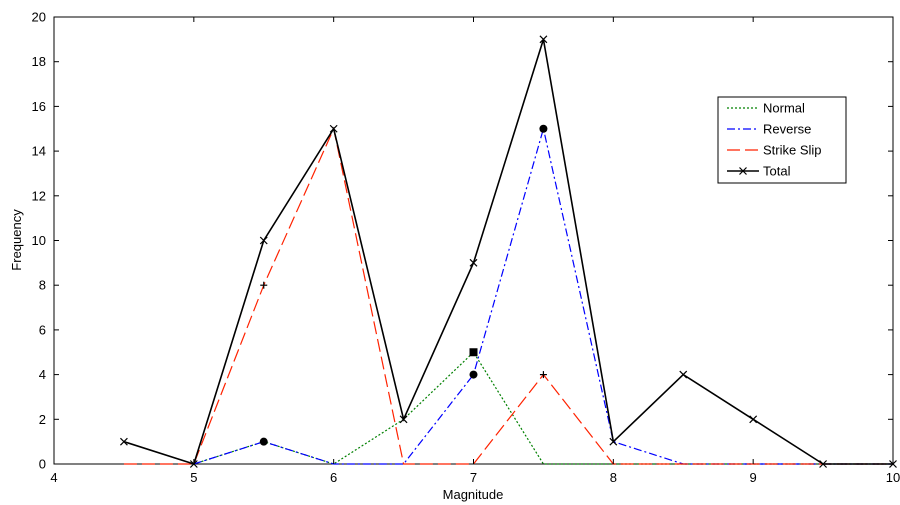 The image size is (900, 505). I want to click on legend-label-reverse: Reverse, so click(787, 129).